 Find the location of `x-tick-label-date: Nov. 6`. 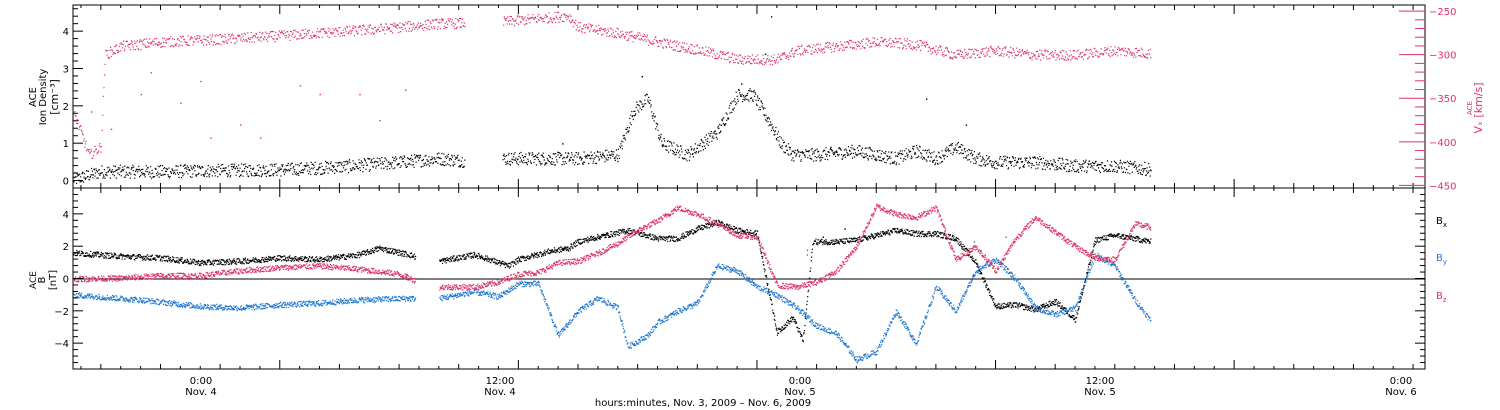

x-tick-label-date: Nov. 6 is located at coordinates (1400, 392).